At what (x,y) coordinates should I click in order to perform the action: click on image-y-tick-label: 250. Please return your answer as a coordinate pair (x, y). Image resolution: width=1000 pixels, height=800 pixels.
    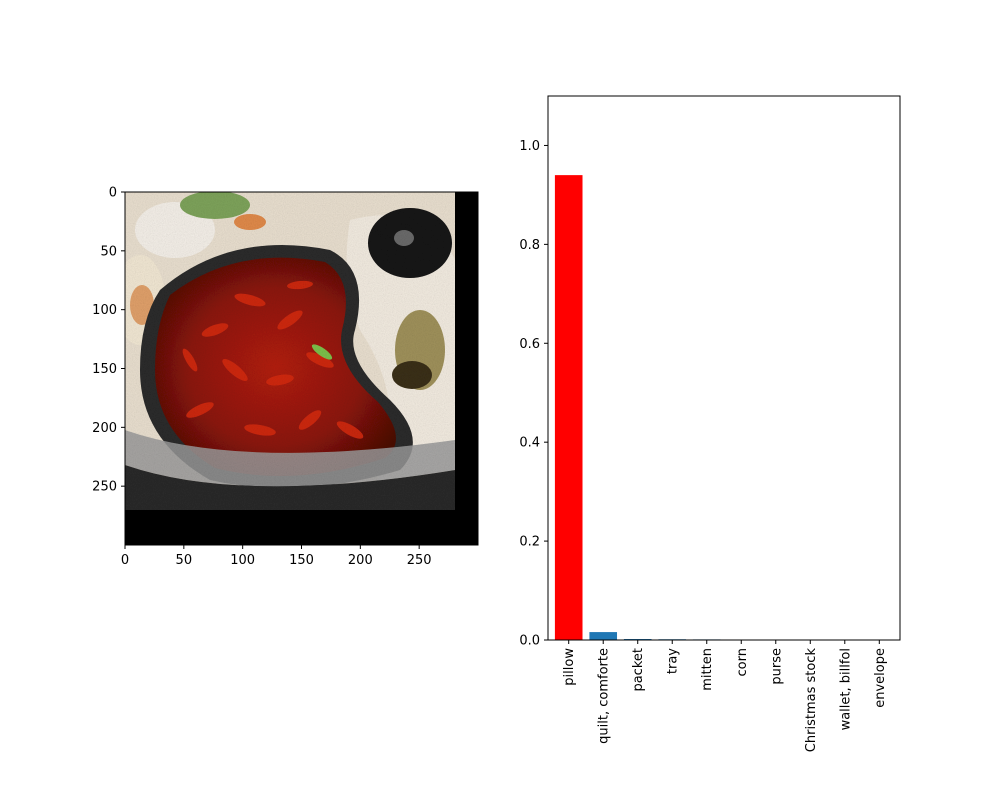
    Looking at the image, I should click on (104, 487).